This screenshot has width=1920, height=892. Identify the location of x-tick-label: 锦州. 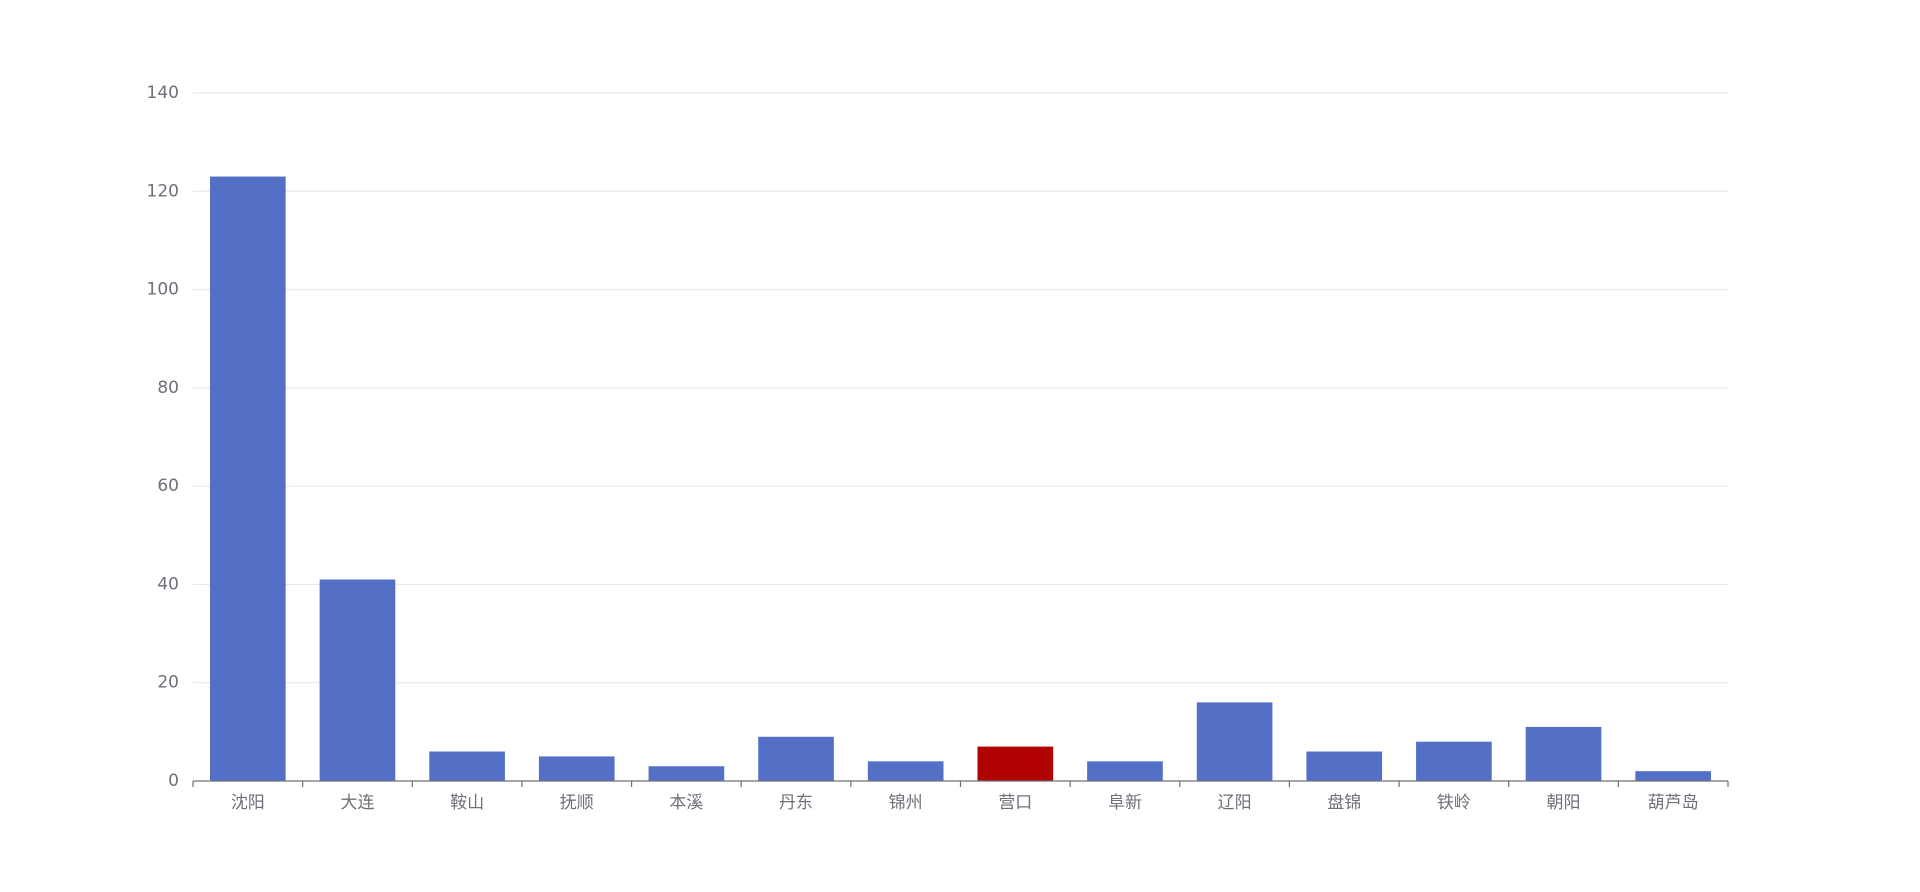
(906, 803).